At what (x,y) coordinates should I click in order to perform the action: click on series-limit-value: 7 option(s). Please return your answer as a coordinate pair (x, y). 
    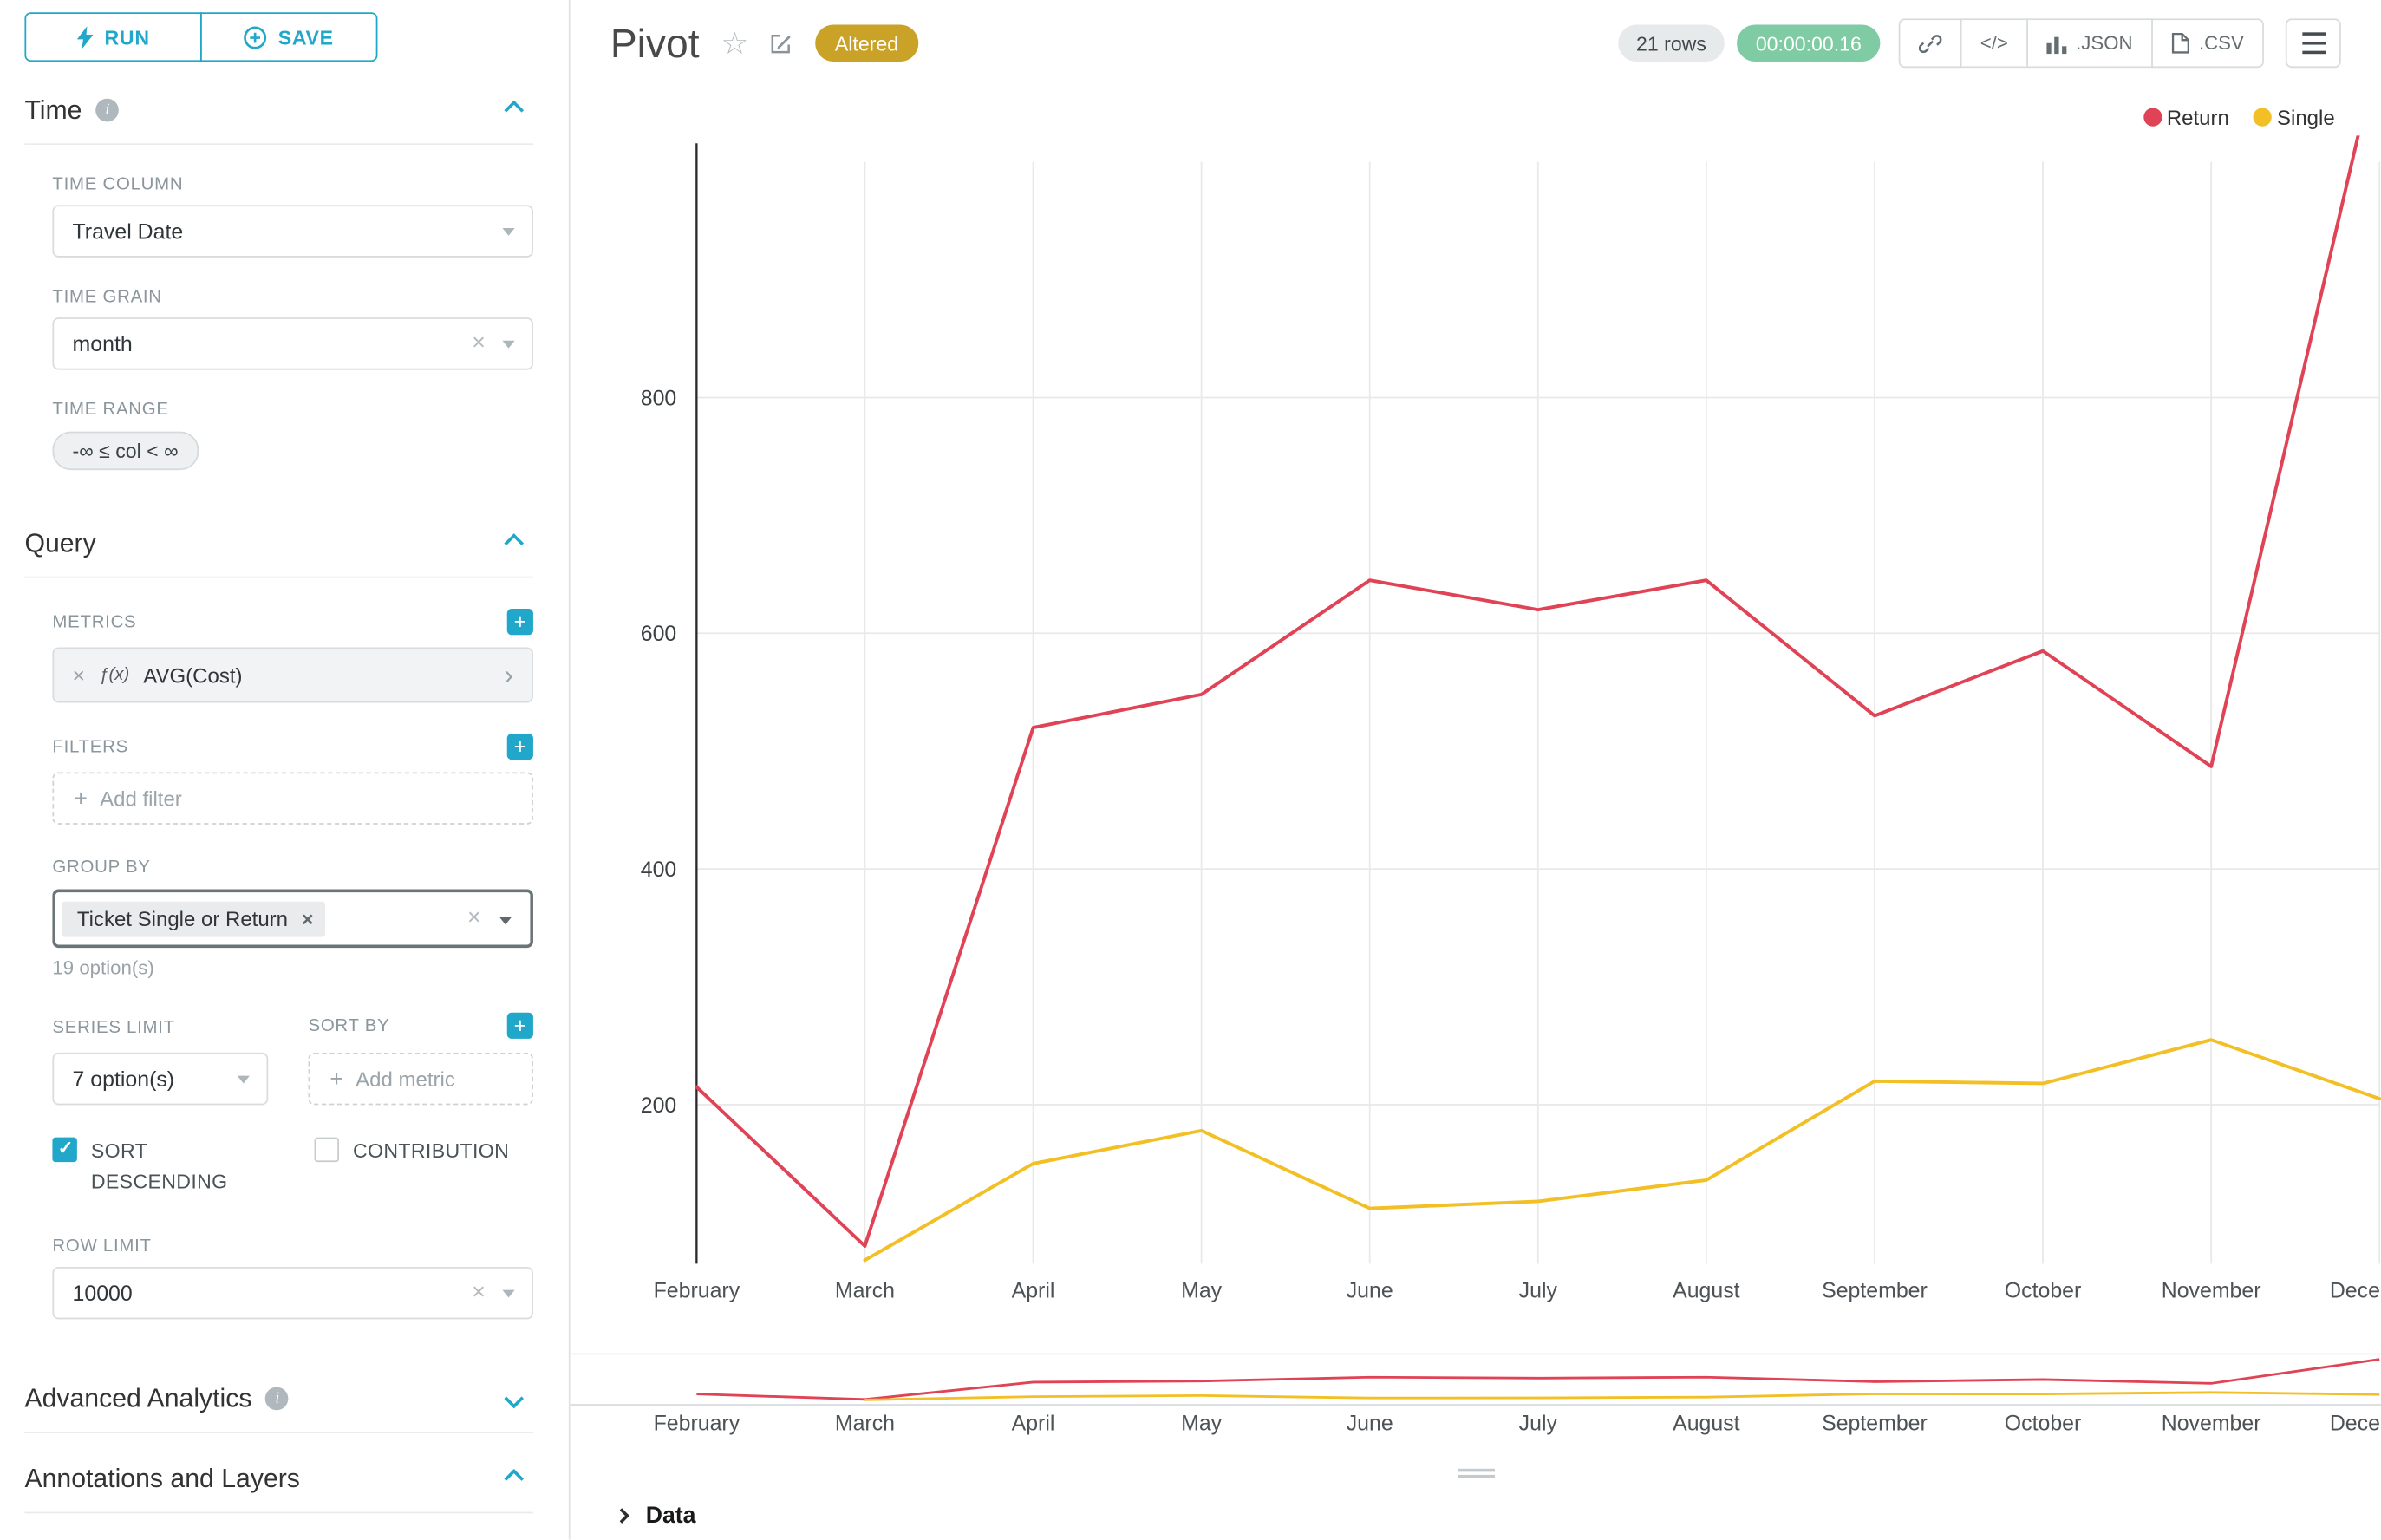
    Looking at the image, I should click on (123, 1079).